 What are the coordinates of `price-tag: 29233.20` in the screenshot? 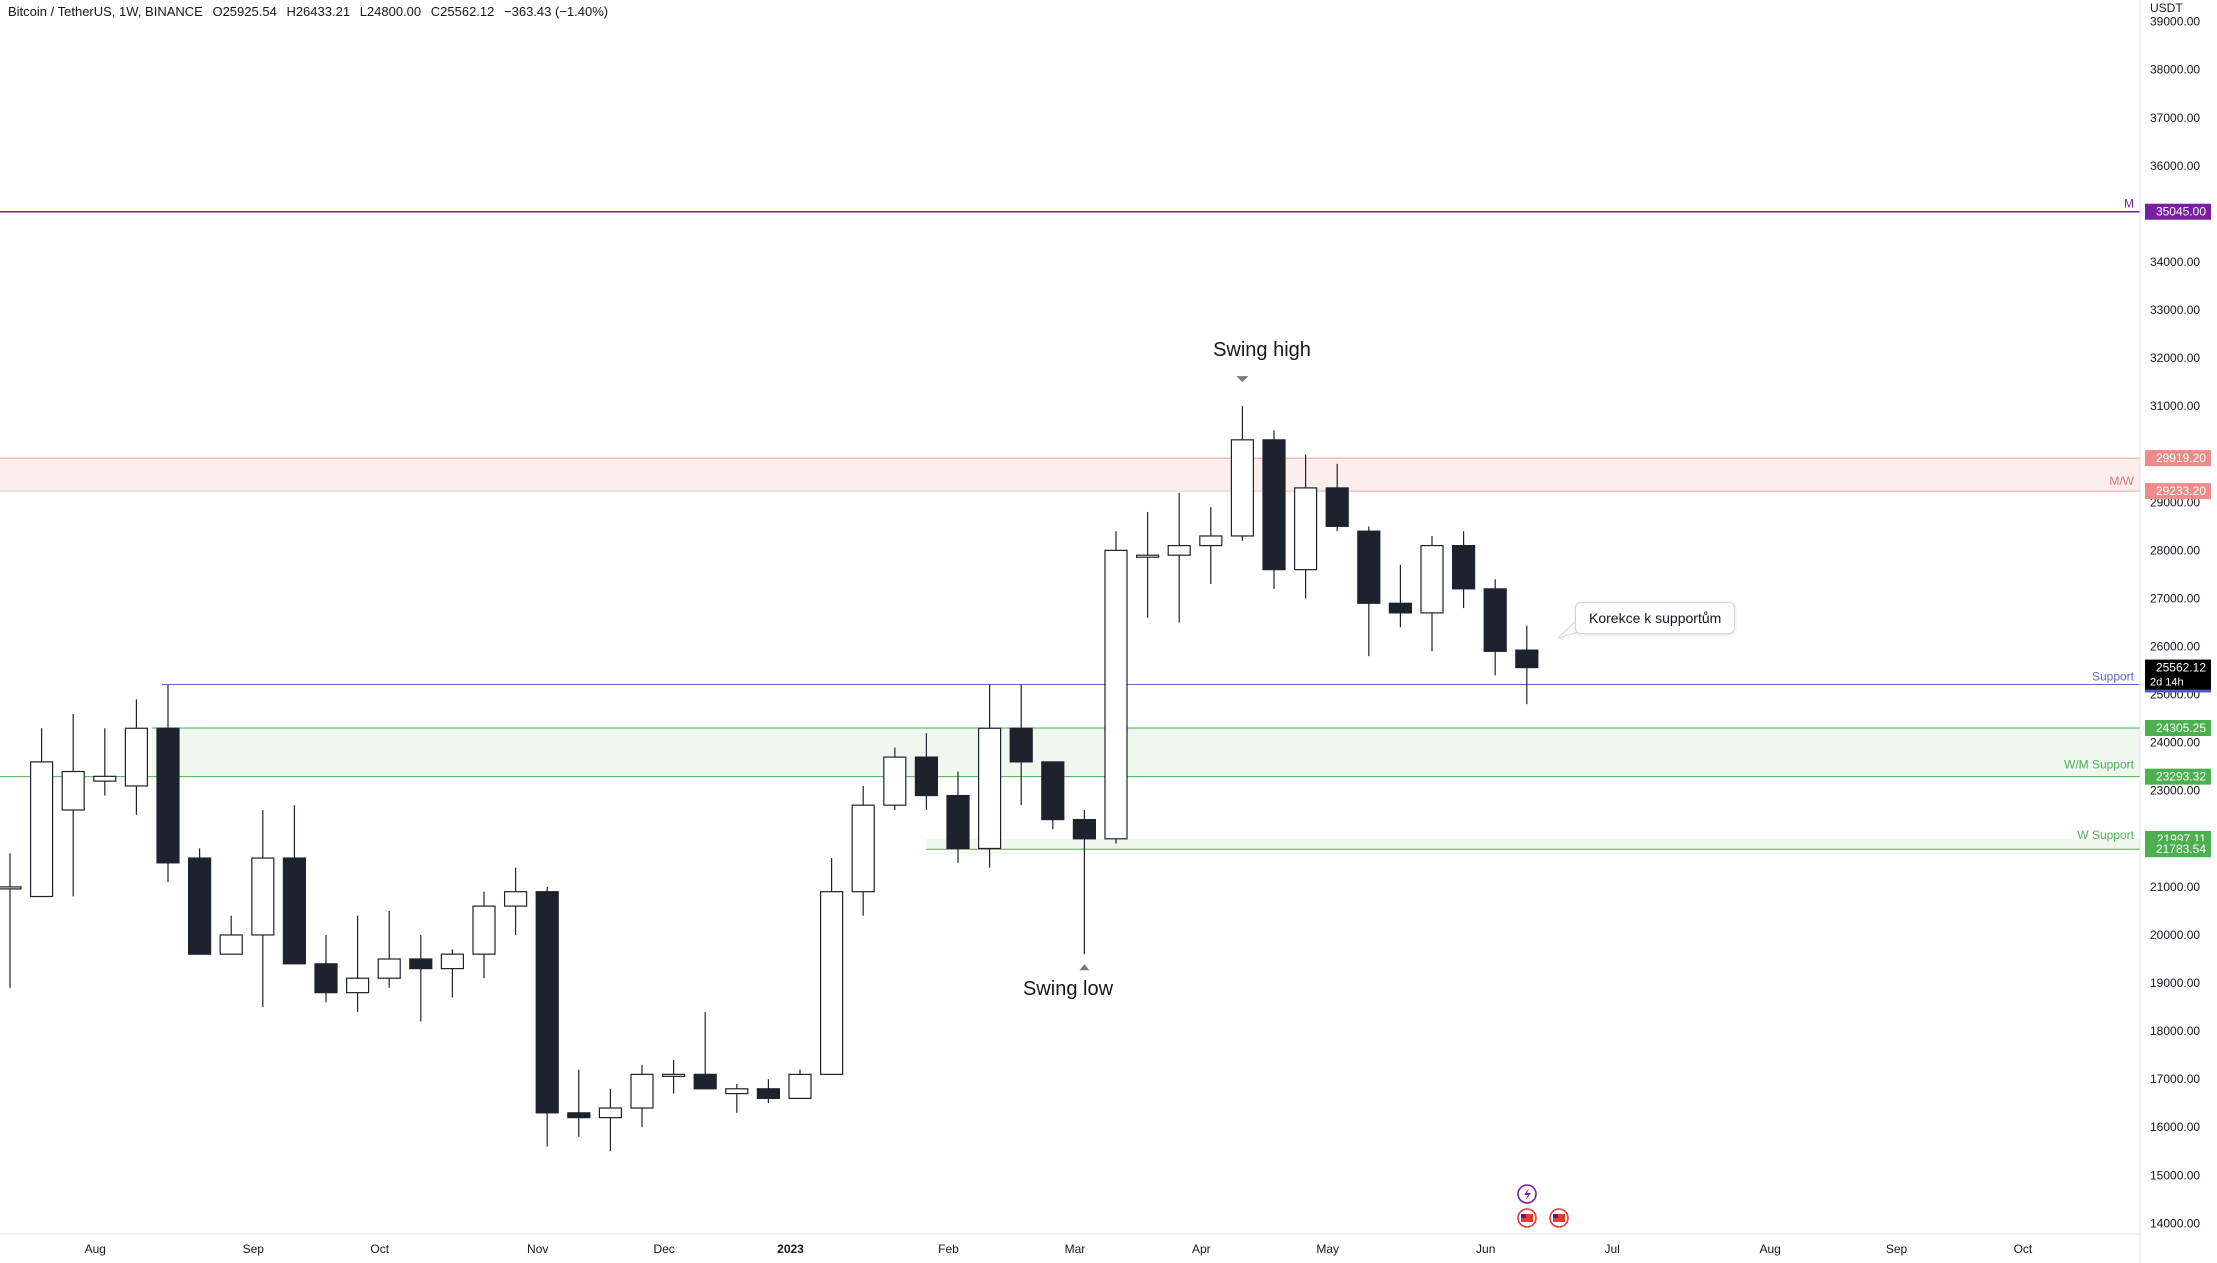 It's located at (2181, 491).